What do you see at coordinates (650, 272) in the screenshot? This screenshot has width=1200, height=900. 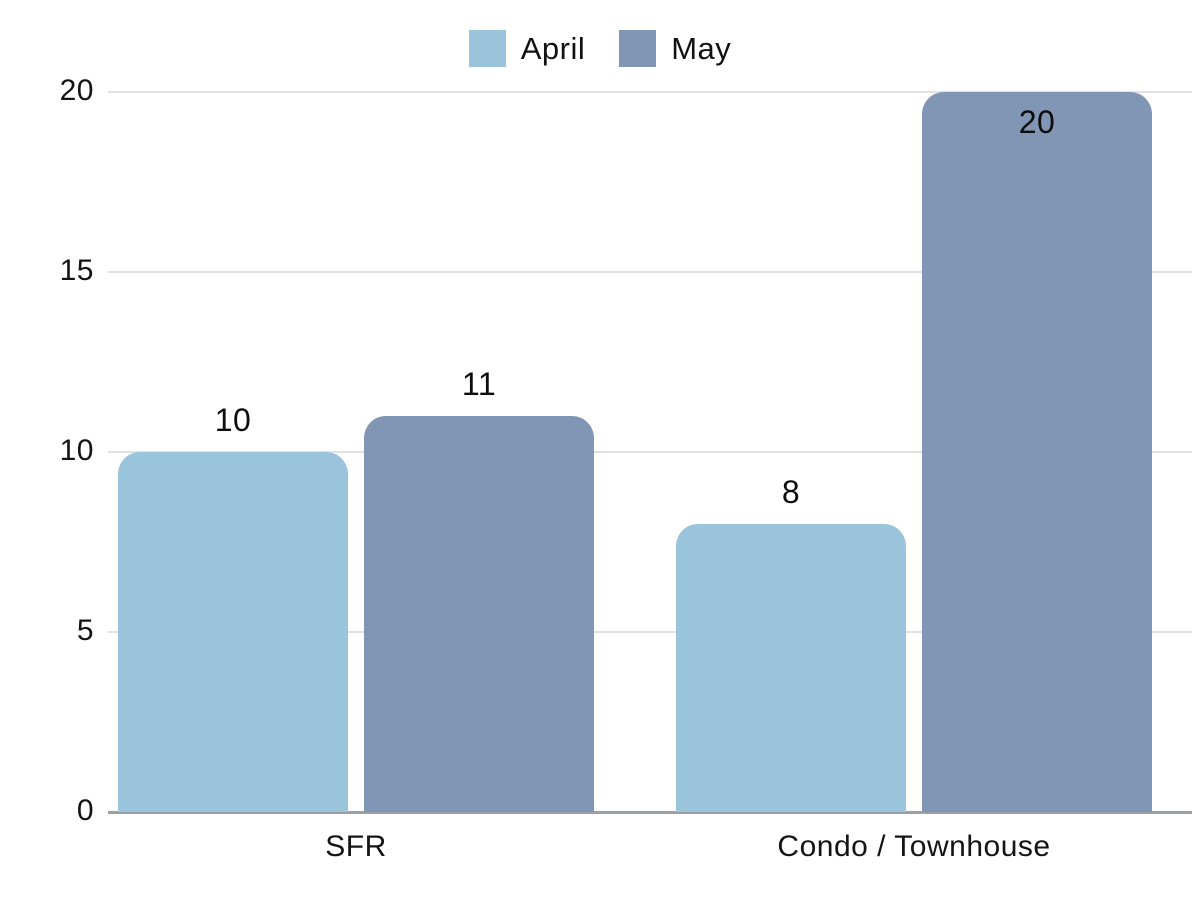 I see `gridline-y15` at bounding box center [650, 272].